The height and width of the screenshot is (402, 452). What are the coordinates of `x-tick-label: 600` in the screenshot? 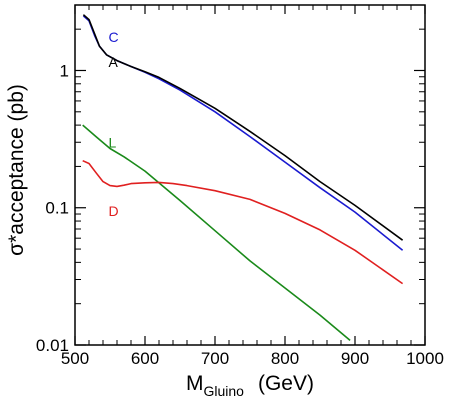 It's located at (145, 358).